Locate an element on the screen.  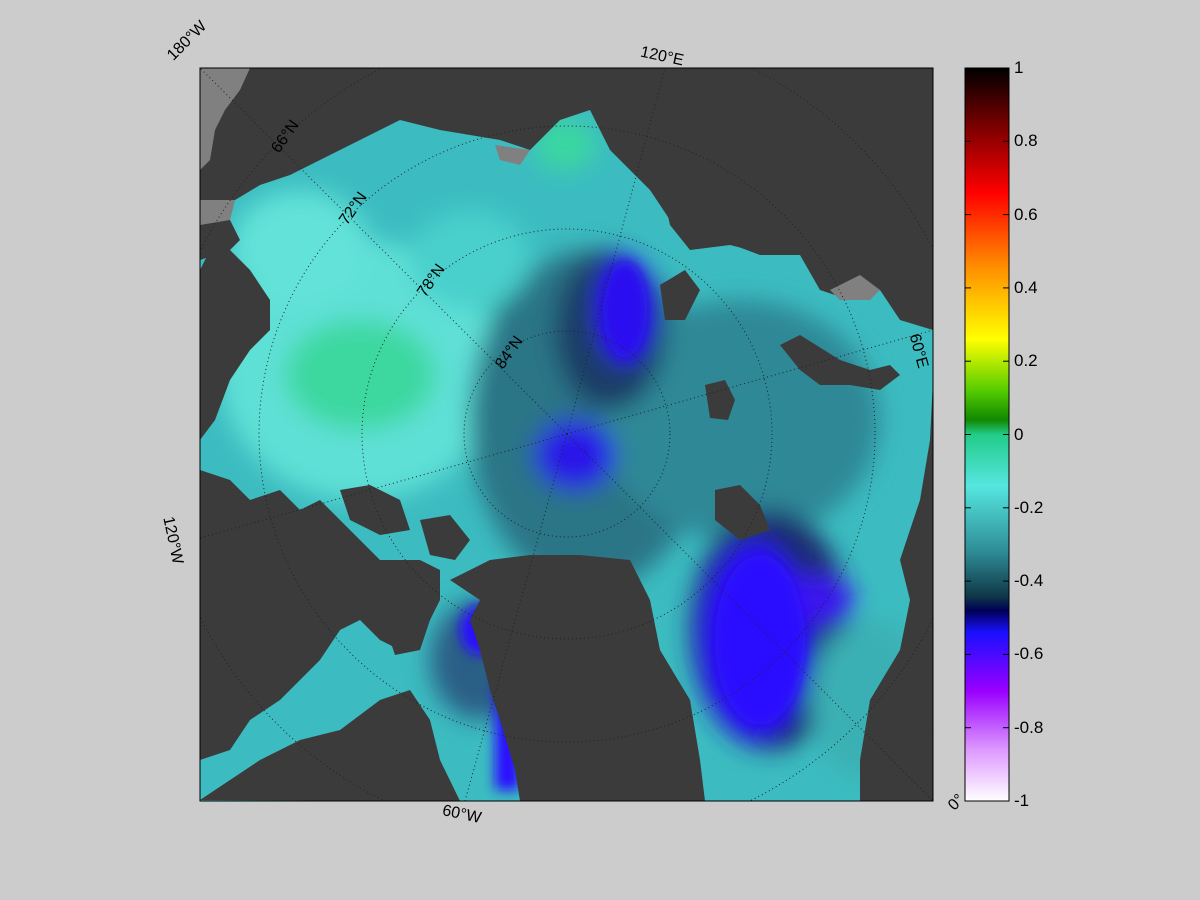
no-data is located at coordinates (540, 184).